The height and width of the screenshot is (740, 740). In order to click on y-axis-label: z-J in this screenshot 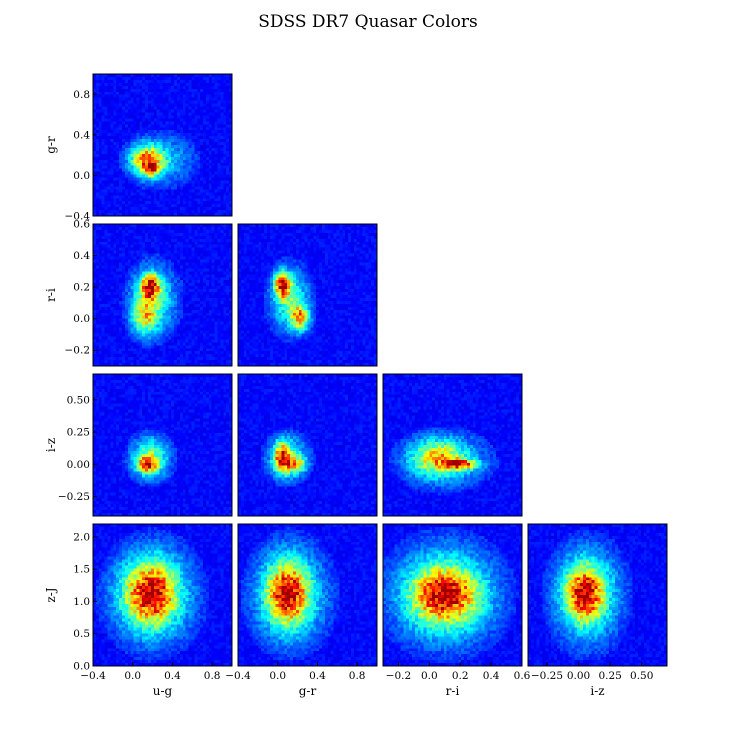, I will do `click(51, 594)`.